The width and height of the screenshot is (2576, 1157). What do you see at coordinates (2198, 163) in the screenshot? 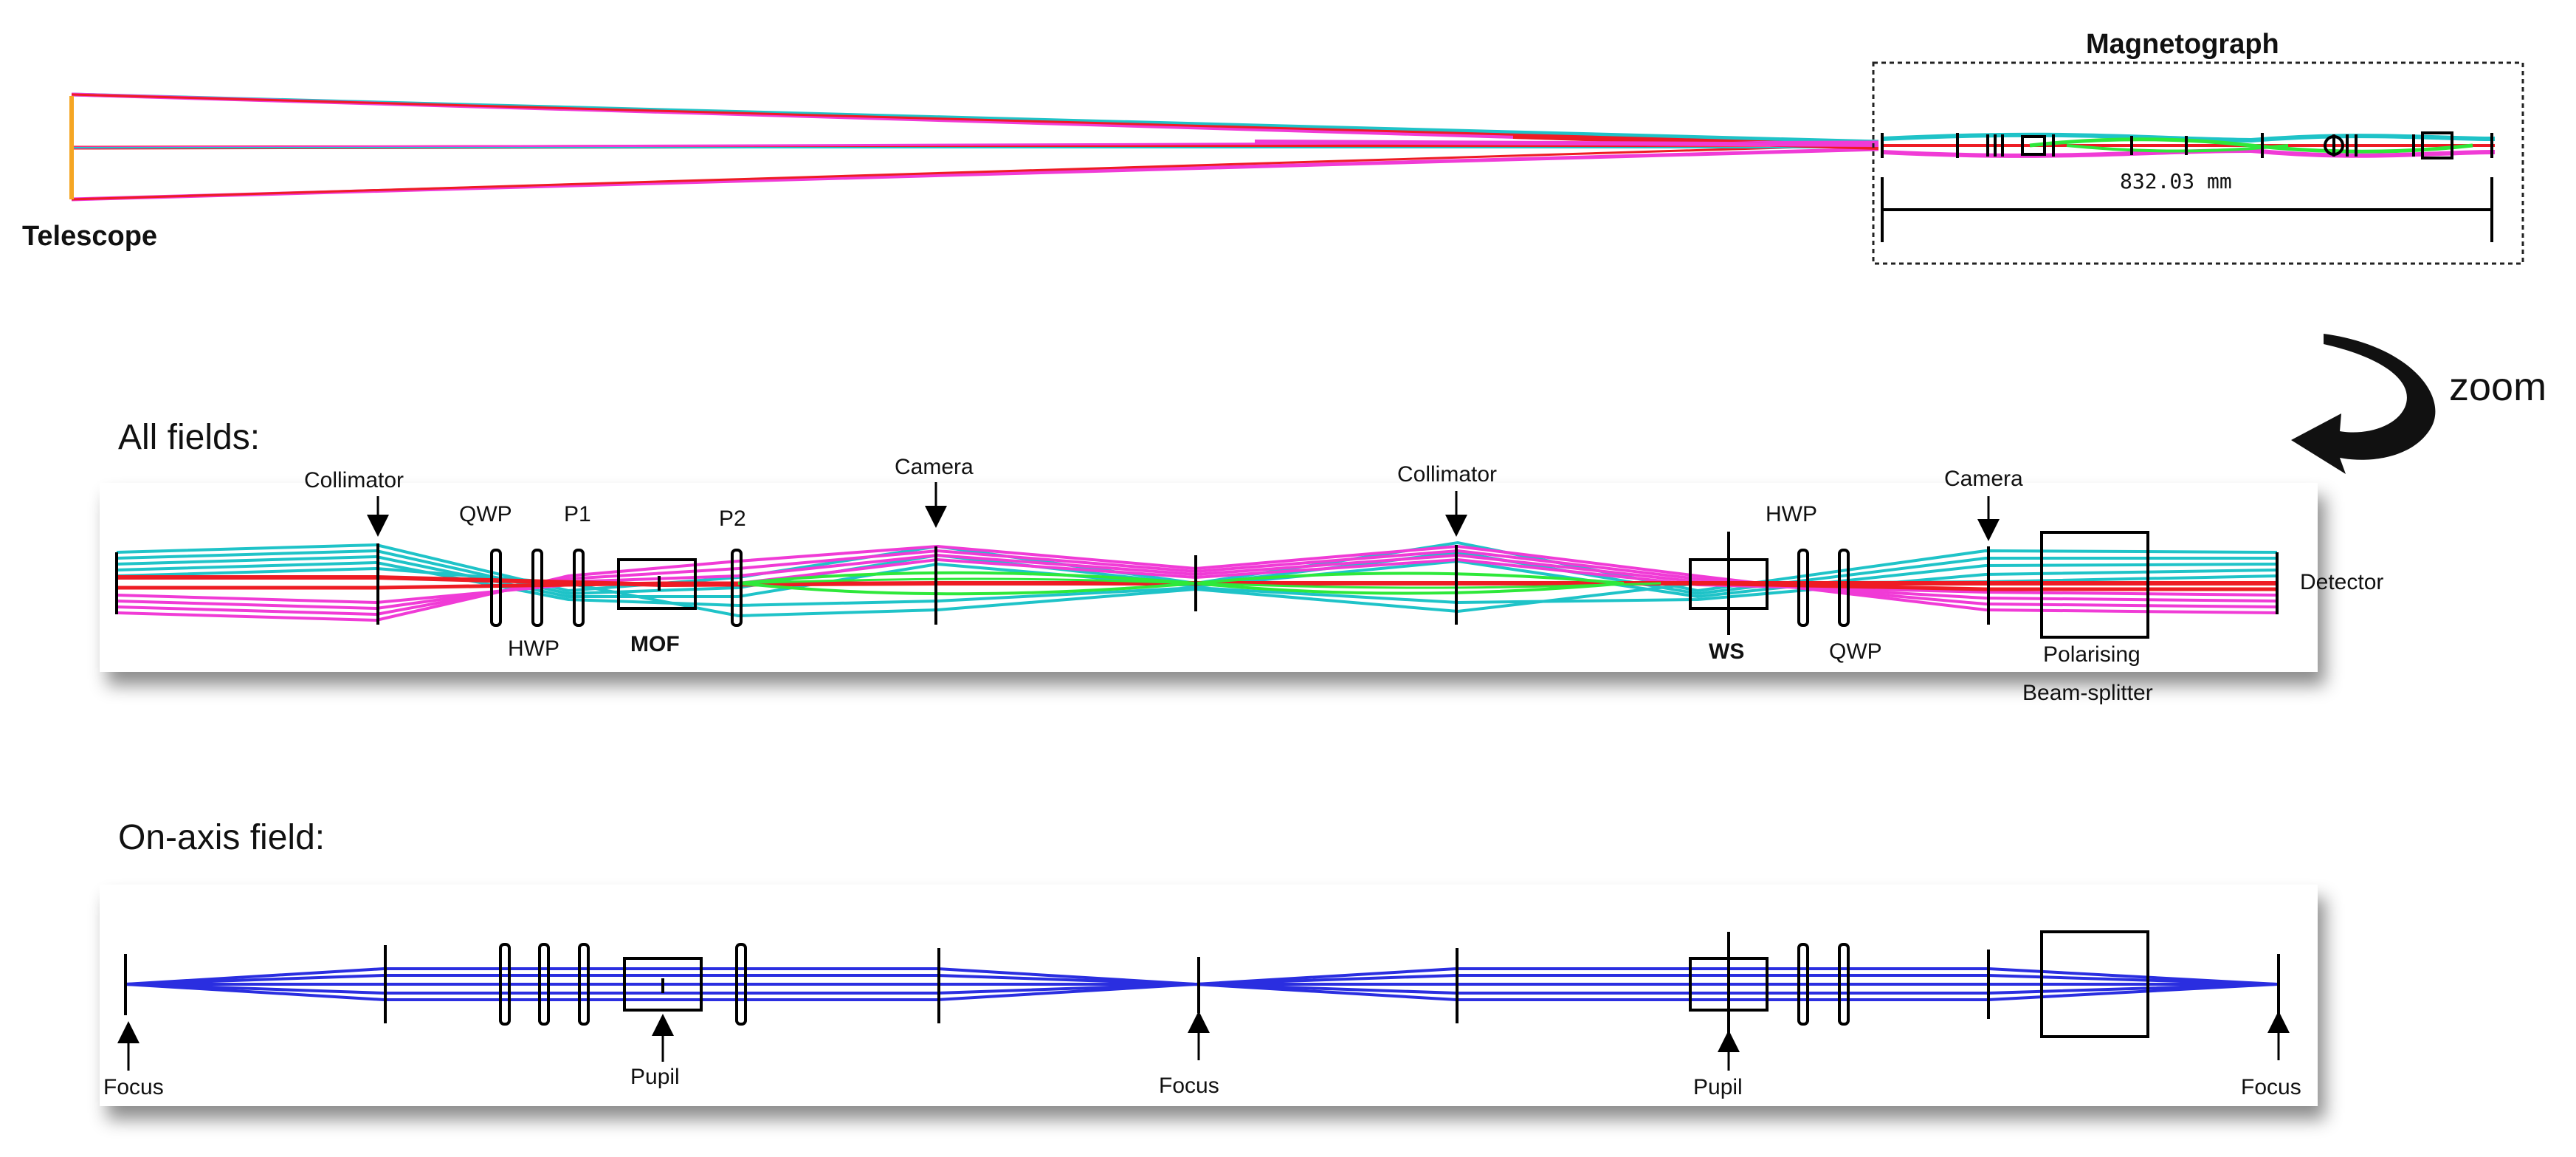
I see `magnetograph-box` at bounding box center [2198, 163].